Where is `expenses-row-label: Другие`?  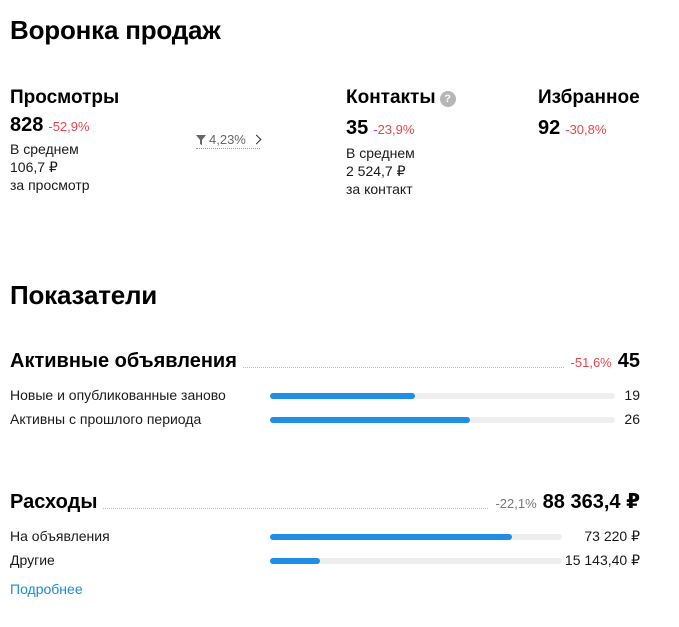 expenses-row-label: Другие is located at coordinates (32, 560).